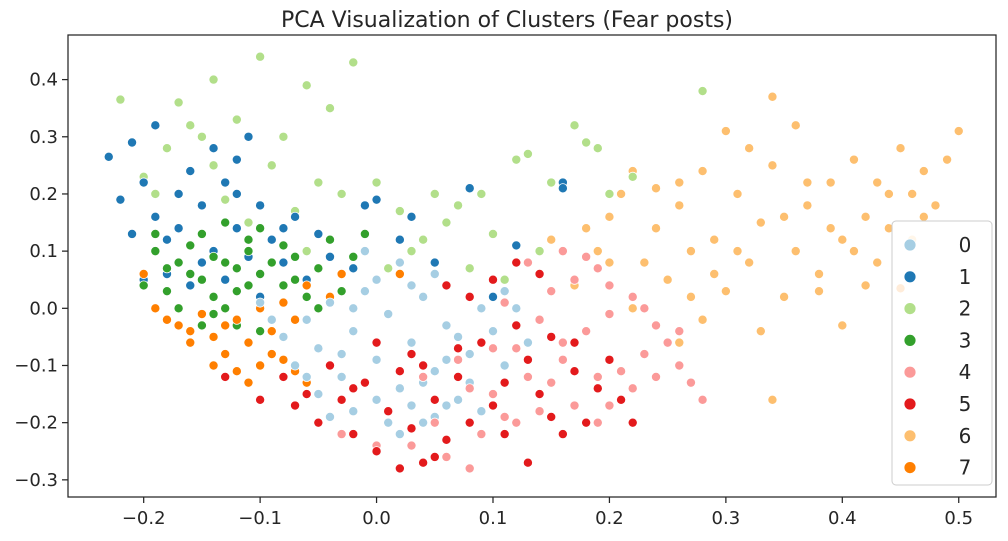  I want to click on legend-label: 1, so click(965, 277).